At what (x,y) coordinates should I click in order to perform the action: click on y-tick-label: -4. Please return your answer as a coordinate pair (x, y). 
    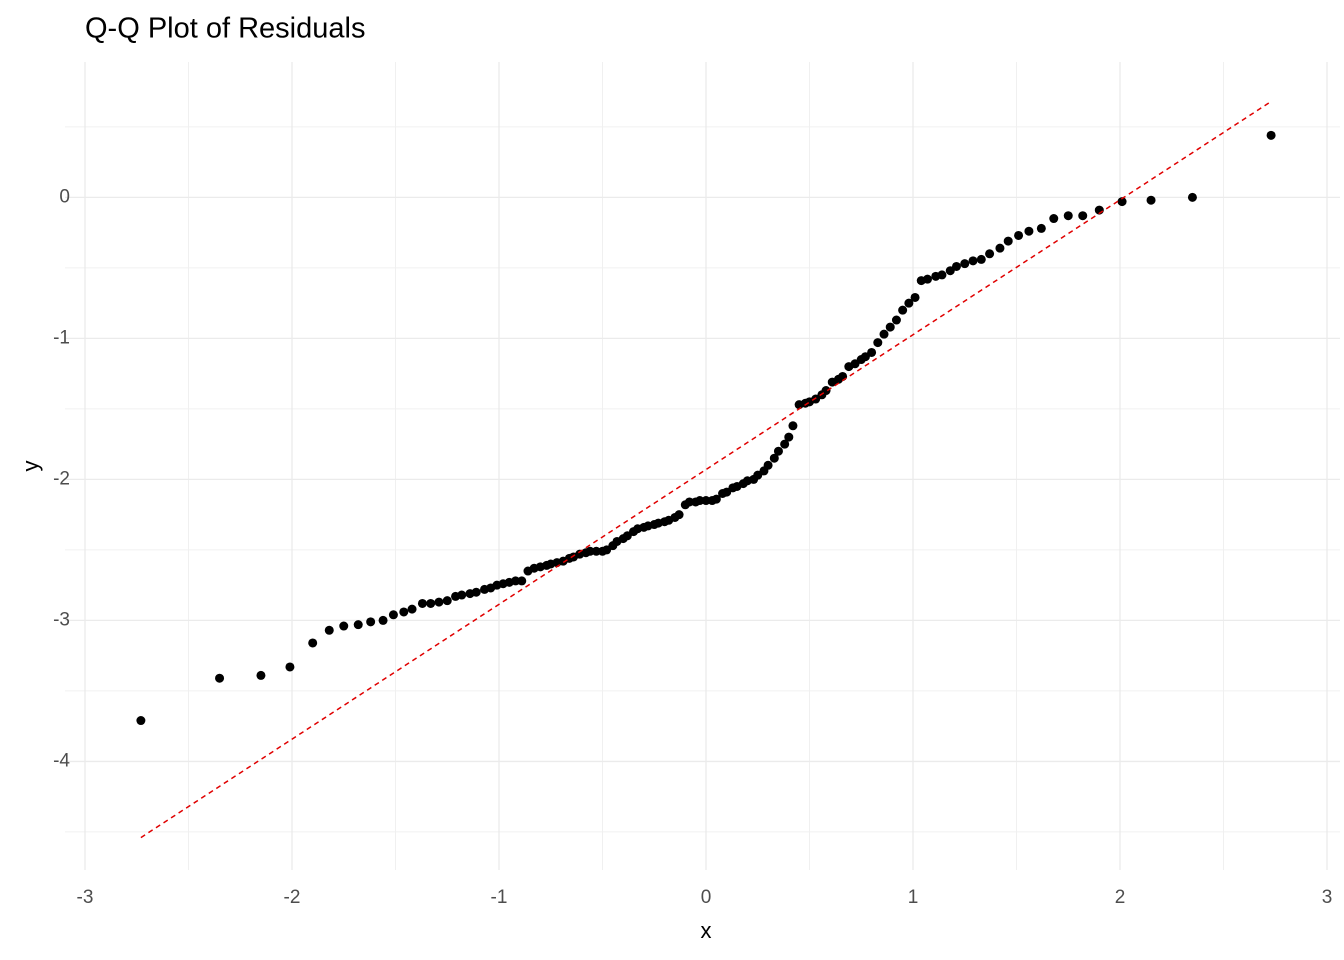
    Looking at the image, I should click on (61, 760).